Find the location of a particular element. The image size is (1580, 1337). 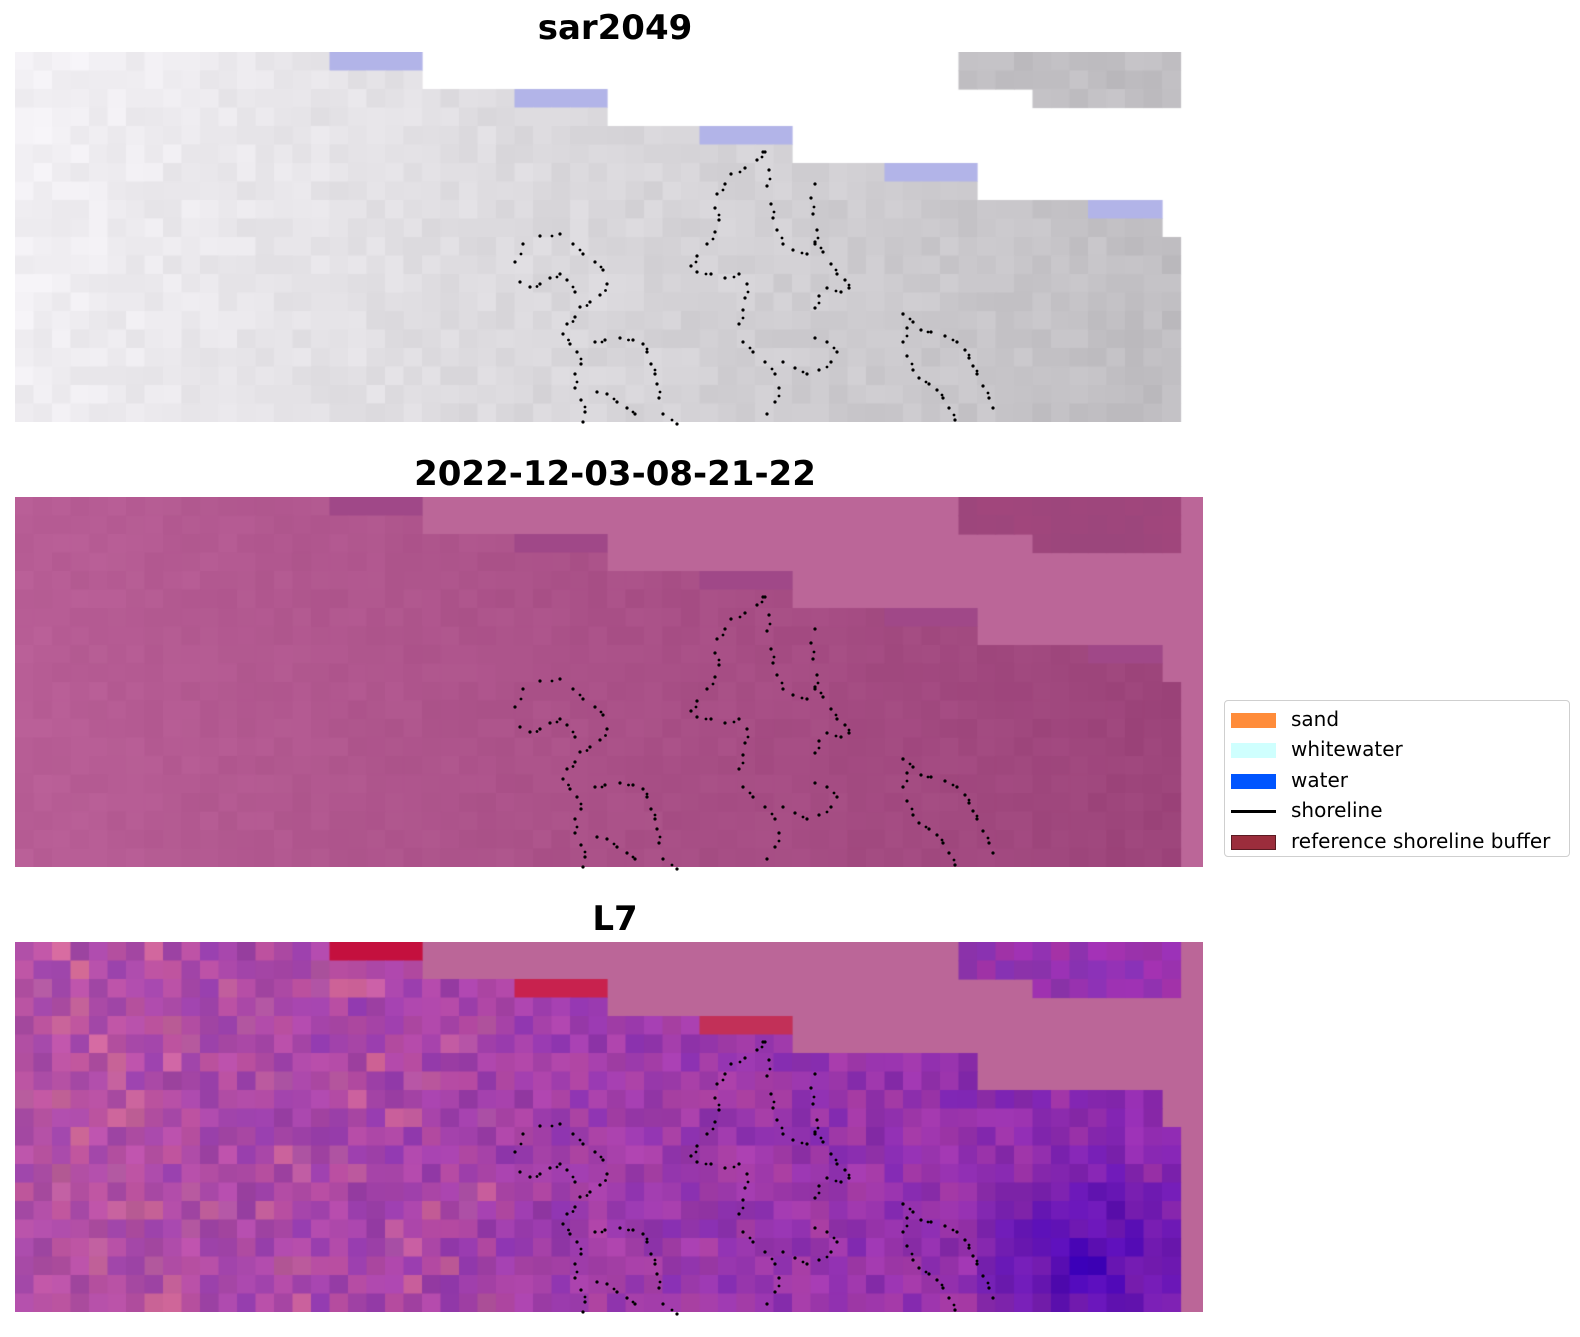

legend-item-shoreline: shoreline is located at coordinates (1400, 811).